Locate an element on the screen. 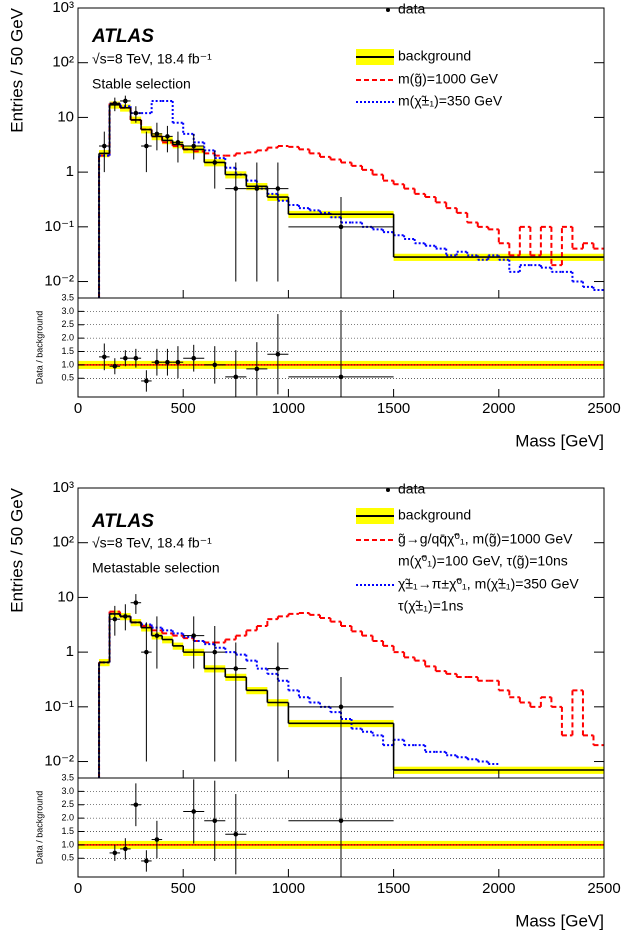 The height and width of the screenshot is (937, 627). ratio-y-tick-label: 2.5 is located at coordinates (67, 324).